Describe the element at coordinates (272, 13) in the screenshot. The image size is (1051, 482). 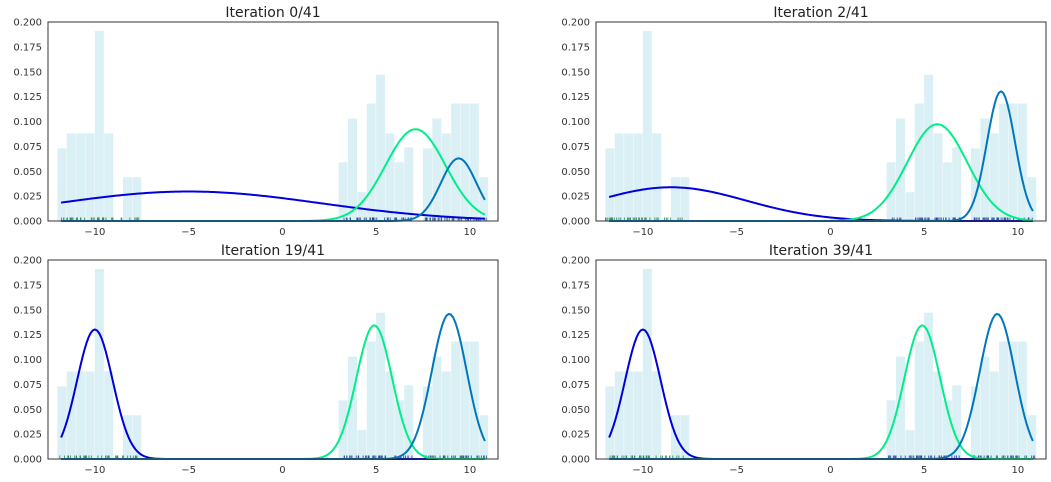
I see `chart-title: Iteration 0/41` at that location.